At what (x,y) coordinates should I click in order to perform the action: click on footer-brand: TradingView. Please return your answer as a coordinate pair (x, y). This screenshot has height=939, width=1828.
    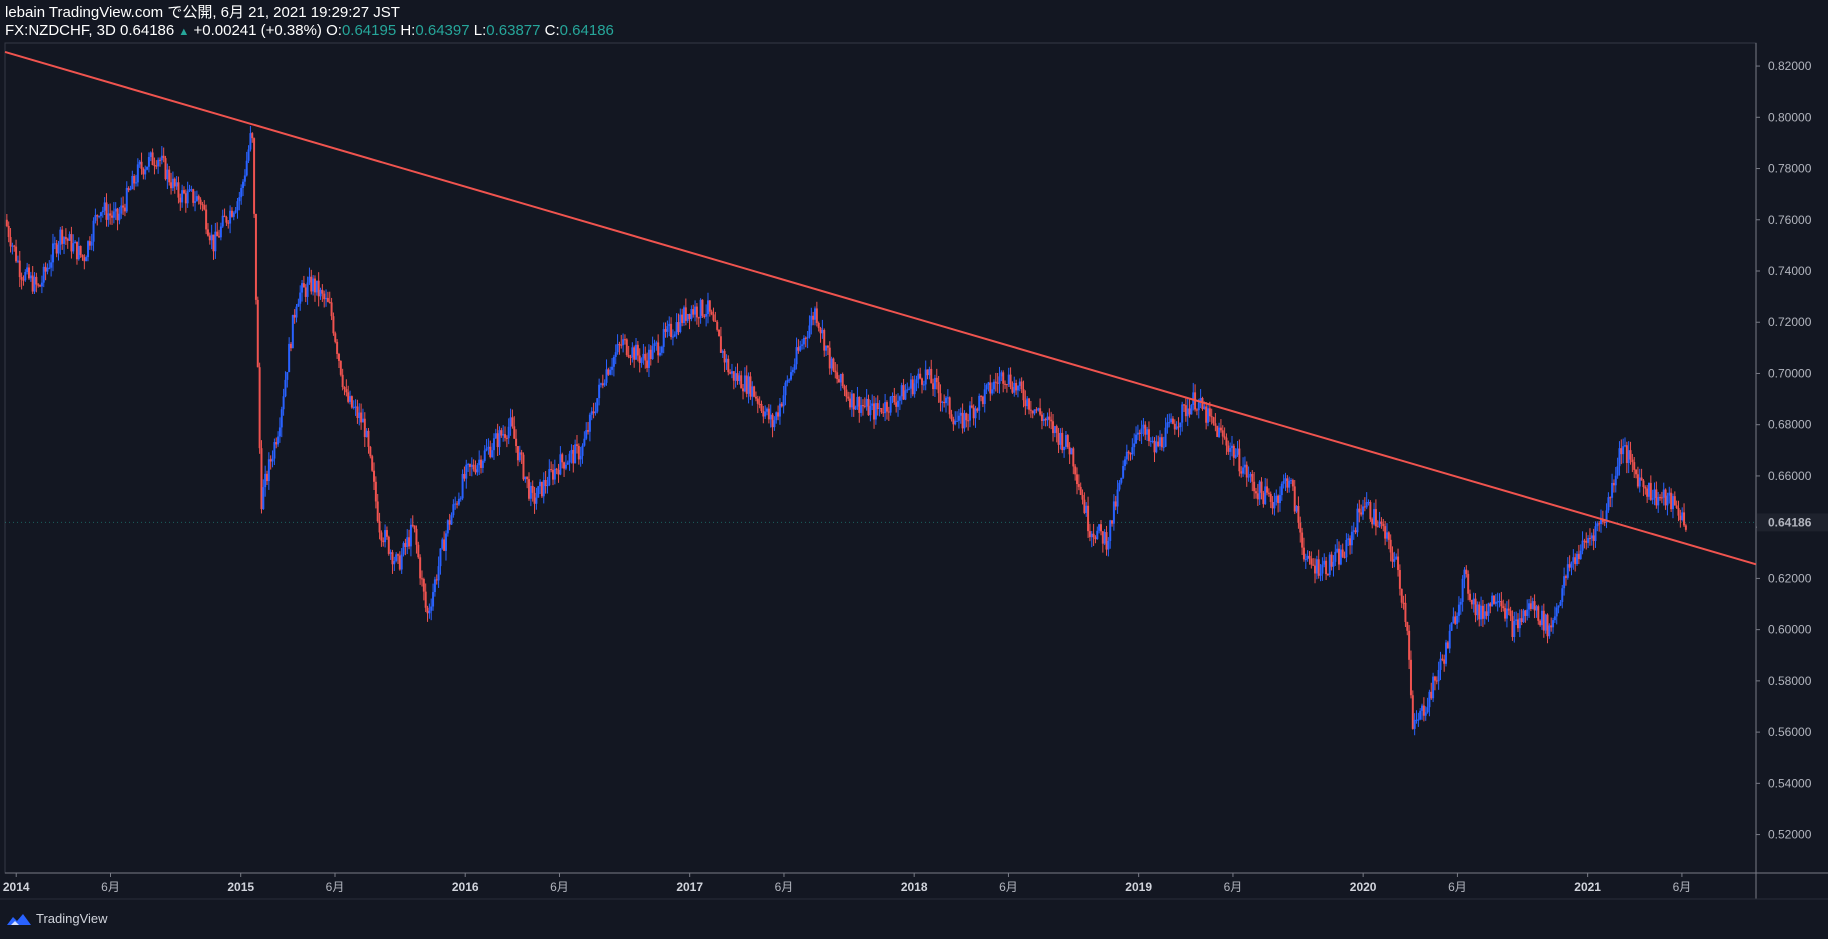
    Looking at the image, I should click on (57, 918).